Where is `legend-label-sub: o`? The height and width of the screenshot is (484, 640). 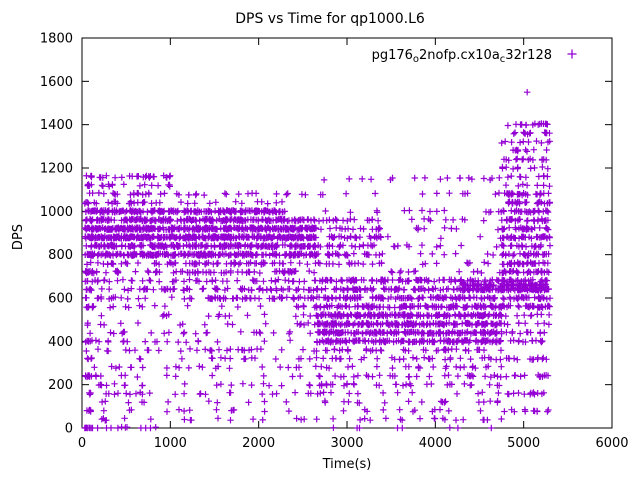
legend-label-sub: o is located at coordinates (416, 59).